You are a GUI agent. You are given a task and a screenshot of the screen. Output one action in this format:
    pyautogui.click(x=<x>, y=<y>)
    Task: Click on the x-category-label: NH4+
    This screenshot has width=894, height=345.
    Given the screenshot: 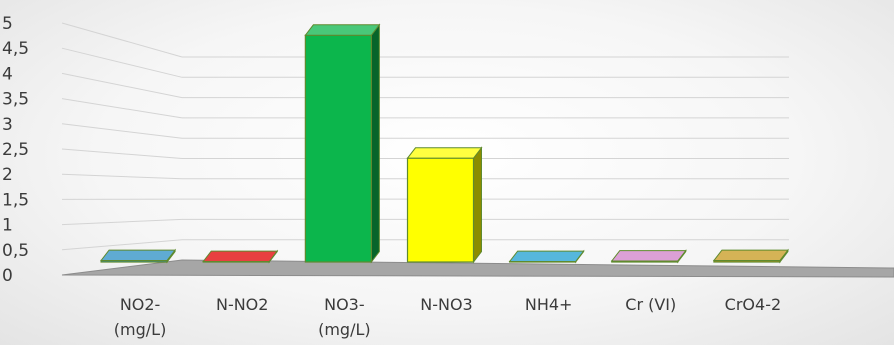 What is the action you would take?
    pyautogui.click(x=549, y=304)
    